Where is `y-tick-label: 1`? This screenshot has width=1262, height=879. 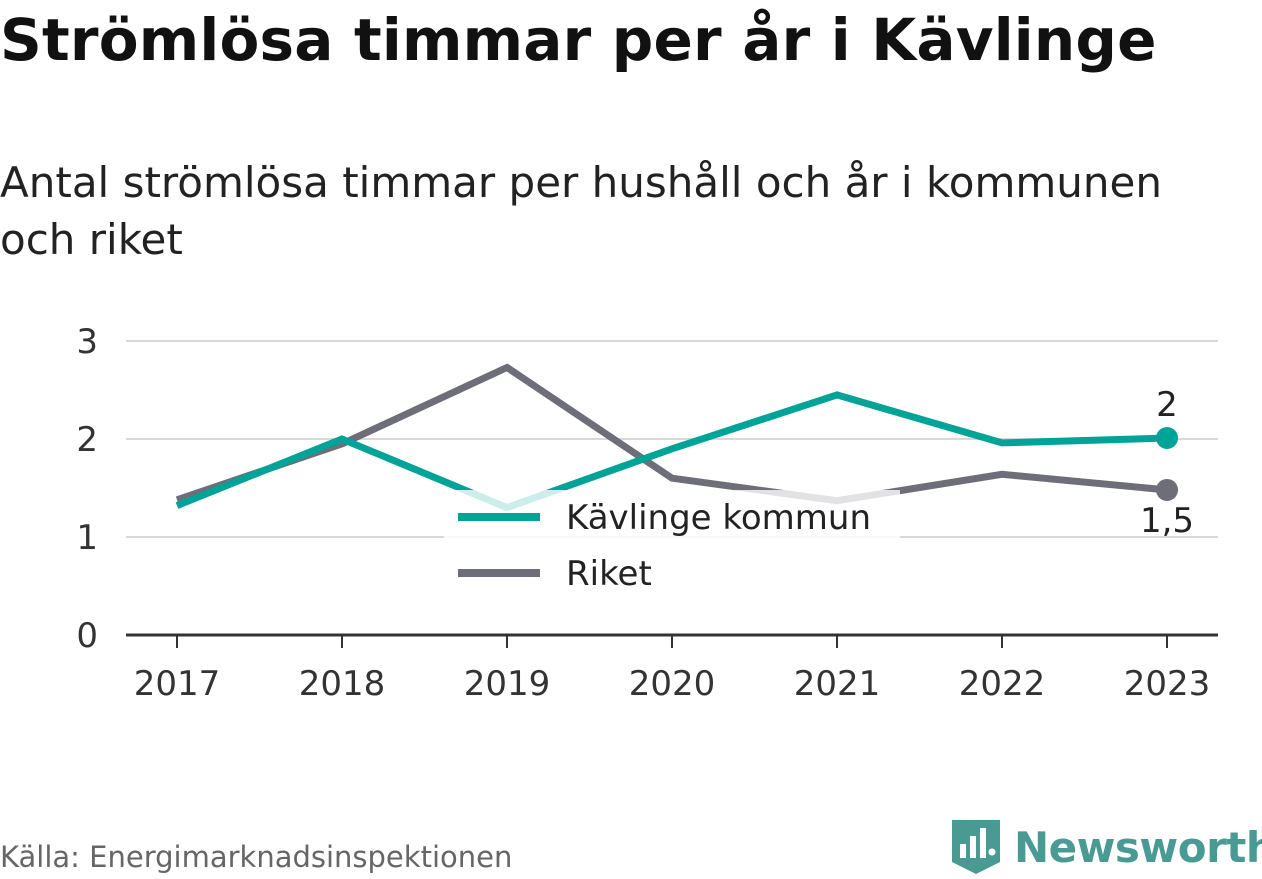 y-tick-label: 1 is located at coordinates (87, 538).